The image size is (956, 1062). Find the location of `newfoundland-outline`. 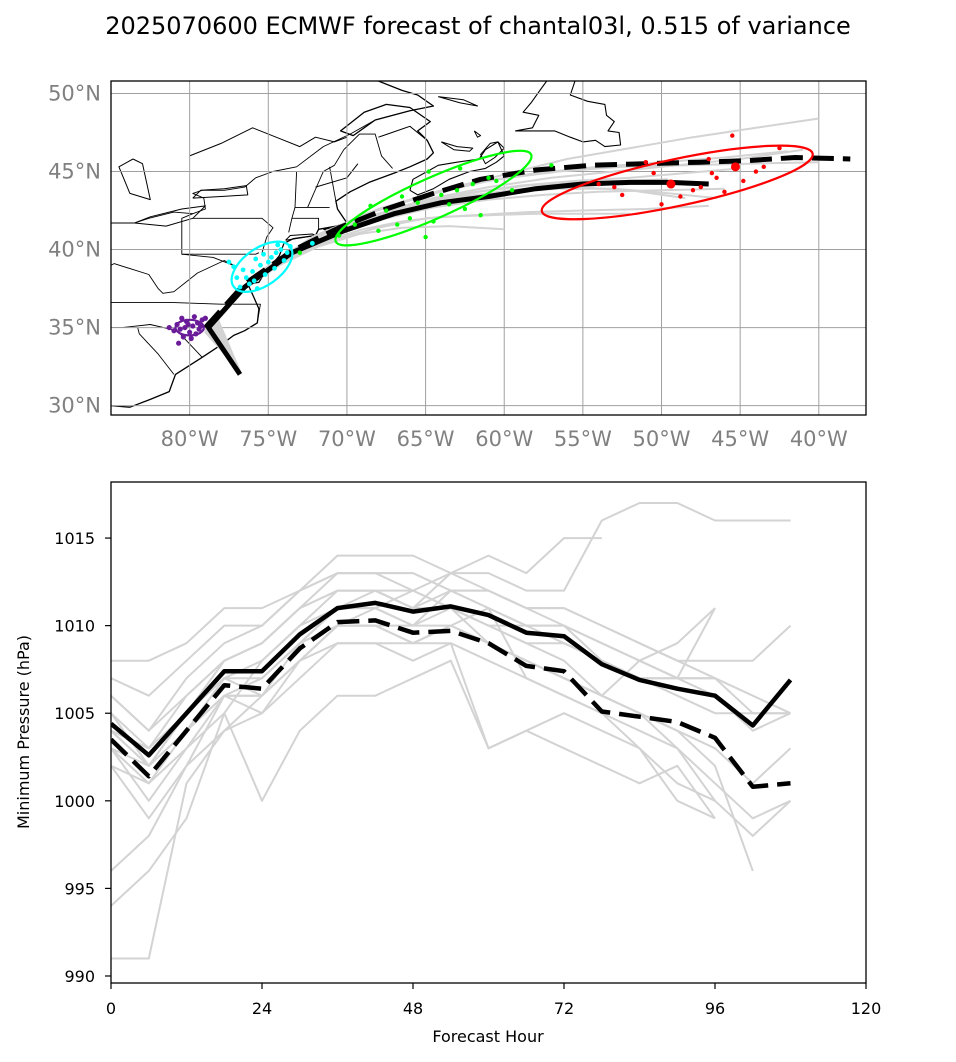

newfoundland-outline is located at coordinates (568, 114).